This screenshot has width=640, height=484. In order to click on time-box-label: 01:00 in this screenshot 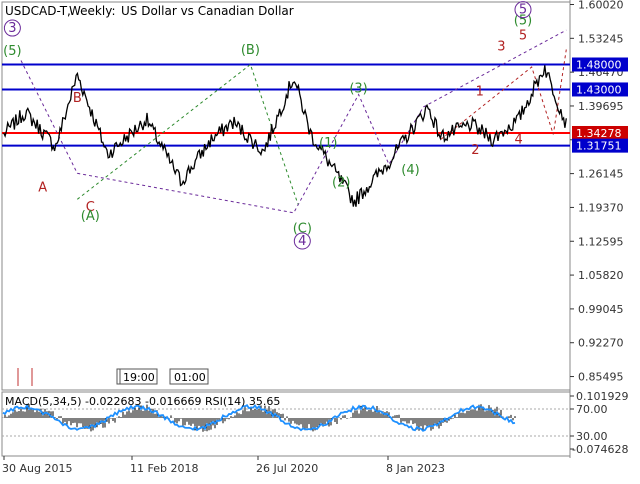, I will do `click(190, 377)`.